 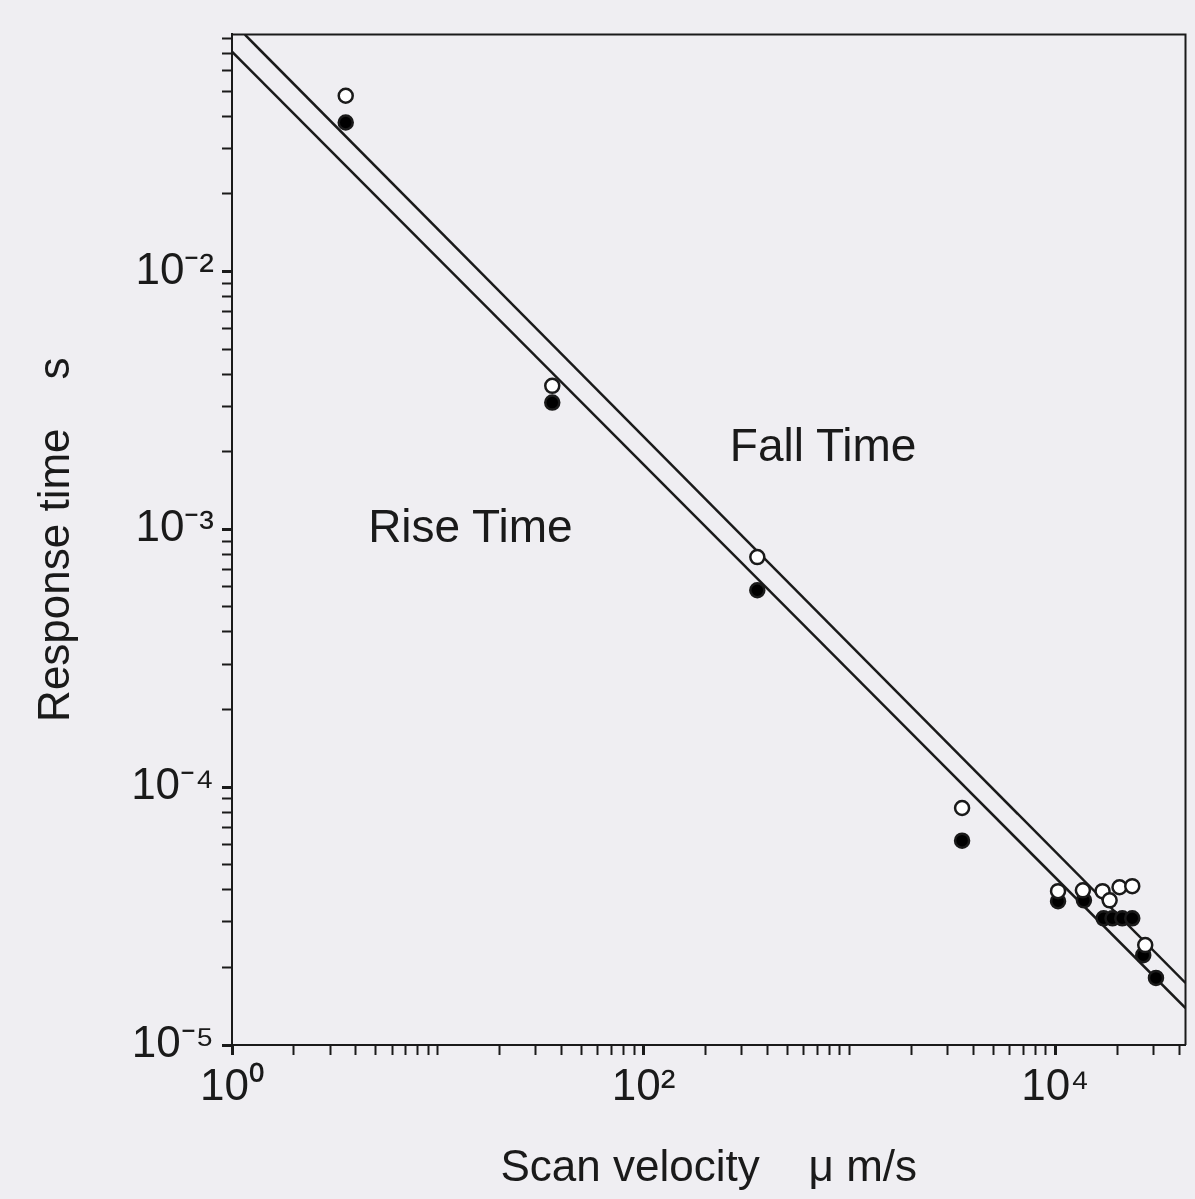 What do you see at coordinates (172, 784) in the screenshot?
I see `y-tick-label: 10⁻⁴` at bounding box center [172, 784].